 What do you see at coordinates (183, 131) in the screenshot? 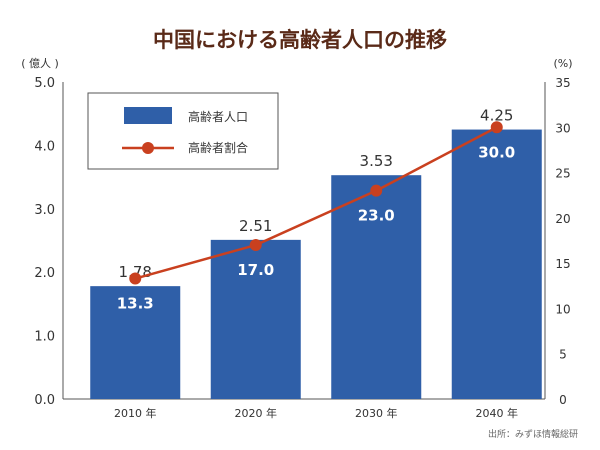
I see `legend-box` at bounding box center [183, 131].